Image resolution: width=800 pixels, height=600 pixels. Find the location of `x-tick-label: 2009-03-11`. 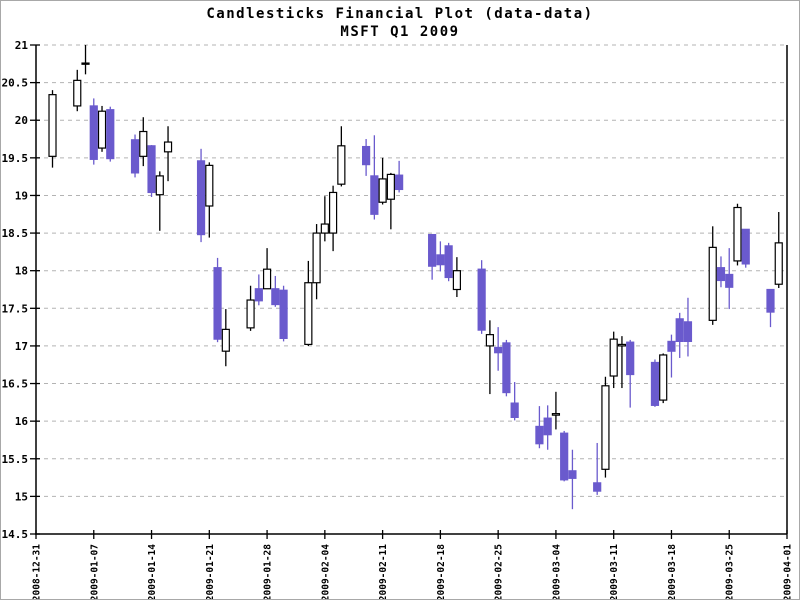

x-tick-label: 2009-03-11 is located at coordinates (614, 571).